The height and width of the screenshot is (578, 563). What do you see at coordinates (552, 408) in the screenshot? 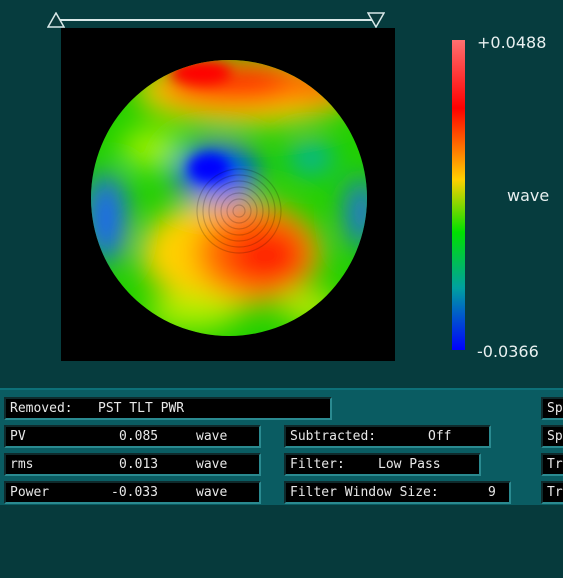
I see `cut-field-1: Sp` at bounding box center [552, 408].